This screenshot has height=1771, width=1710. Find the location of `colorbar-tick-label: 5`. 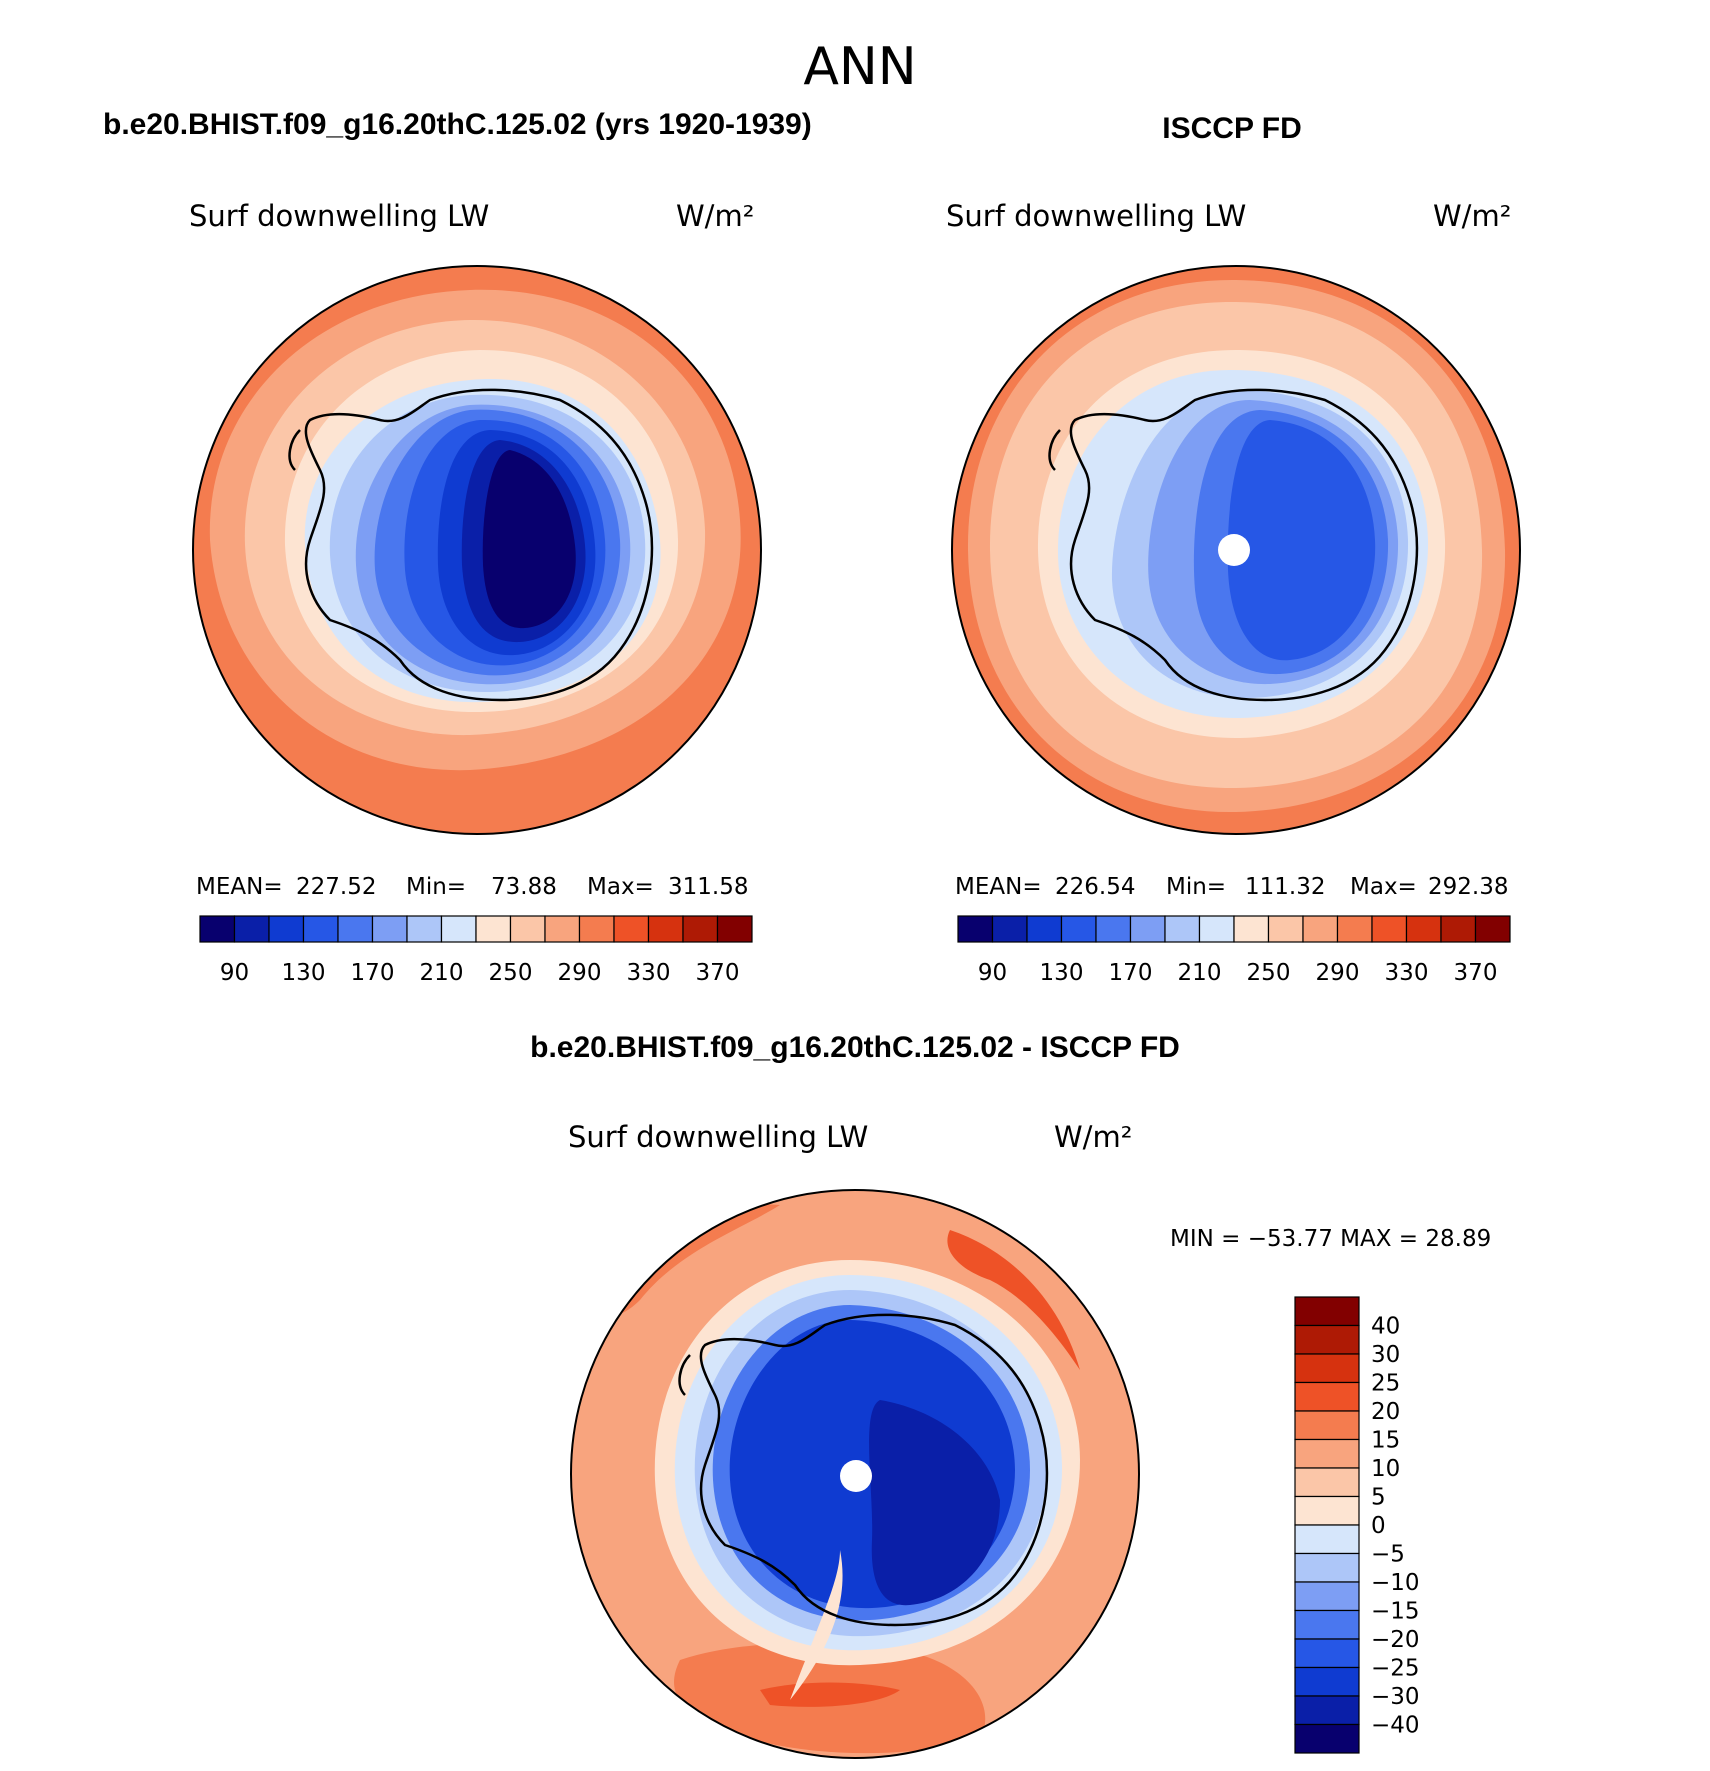

colorbar-tick-label: 5 is located at coordinates (1378, 1498).